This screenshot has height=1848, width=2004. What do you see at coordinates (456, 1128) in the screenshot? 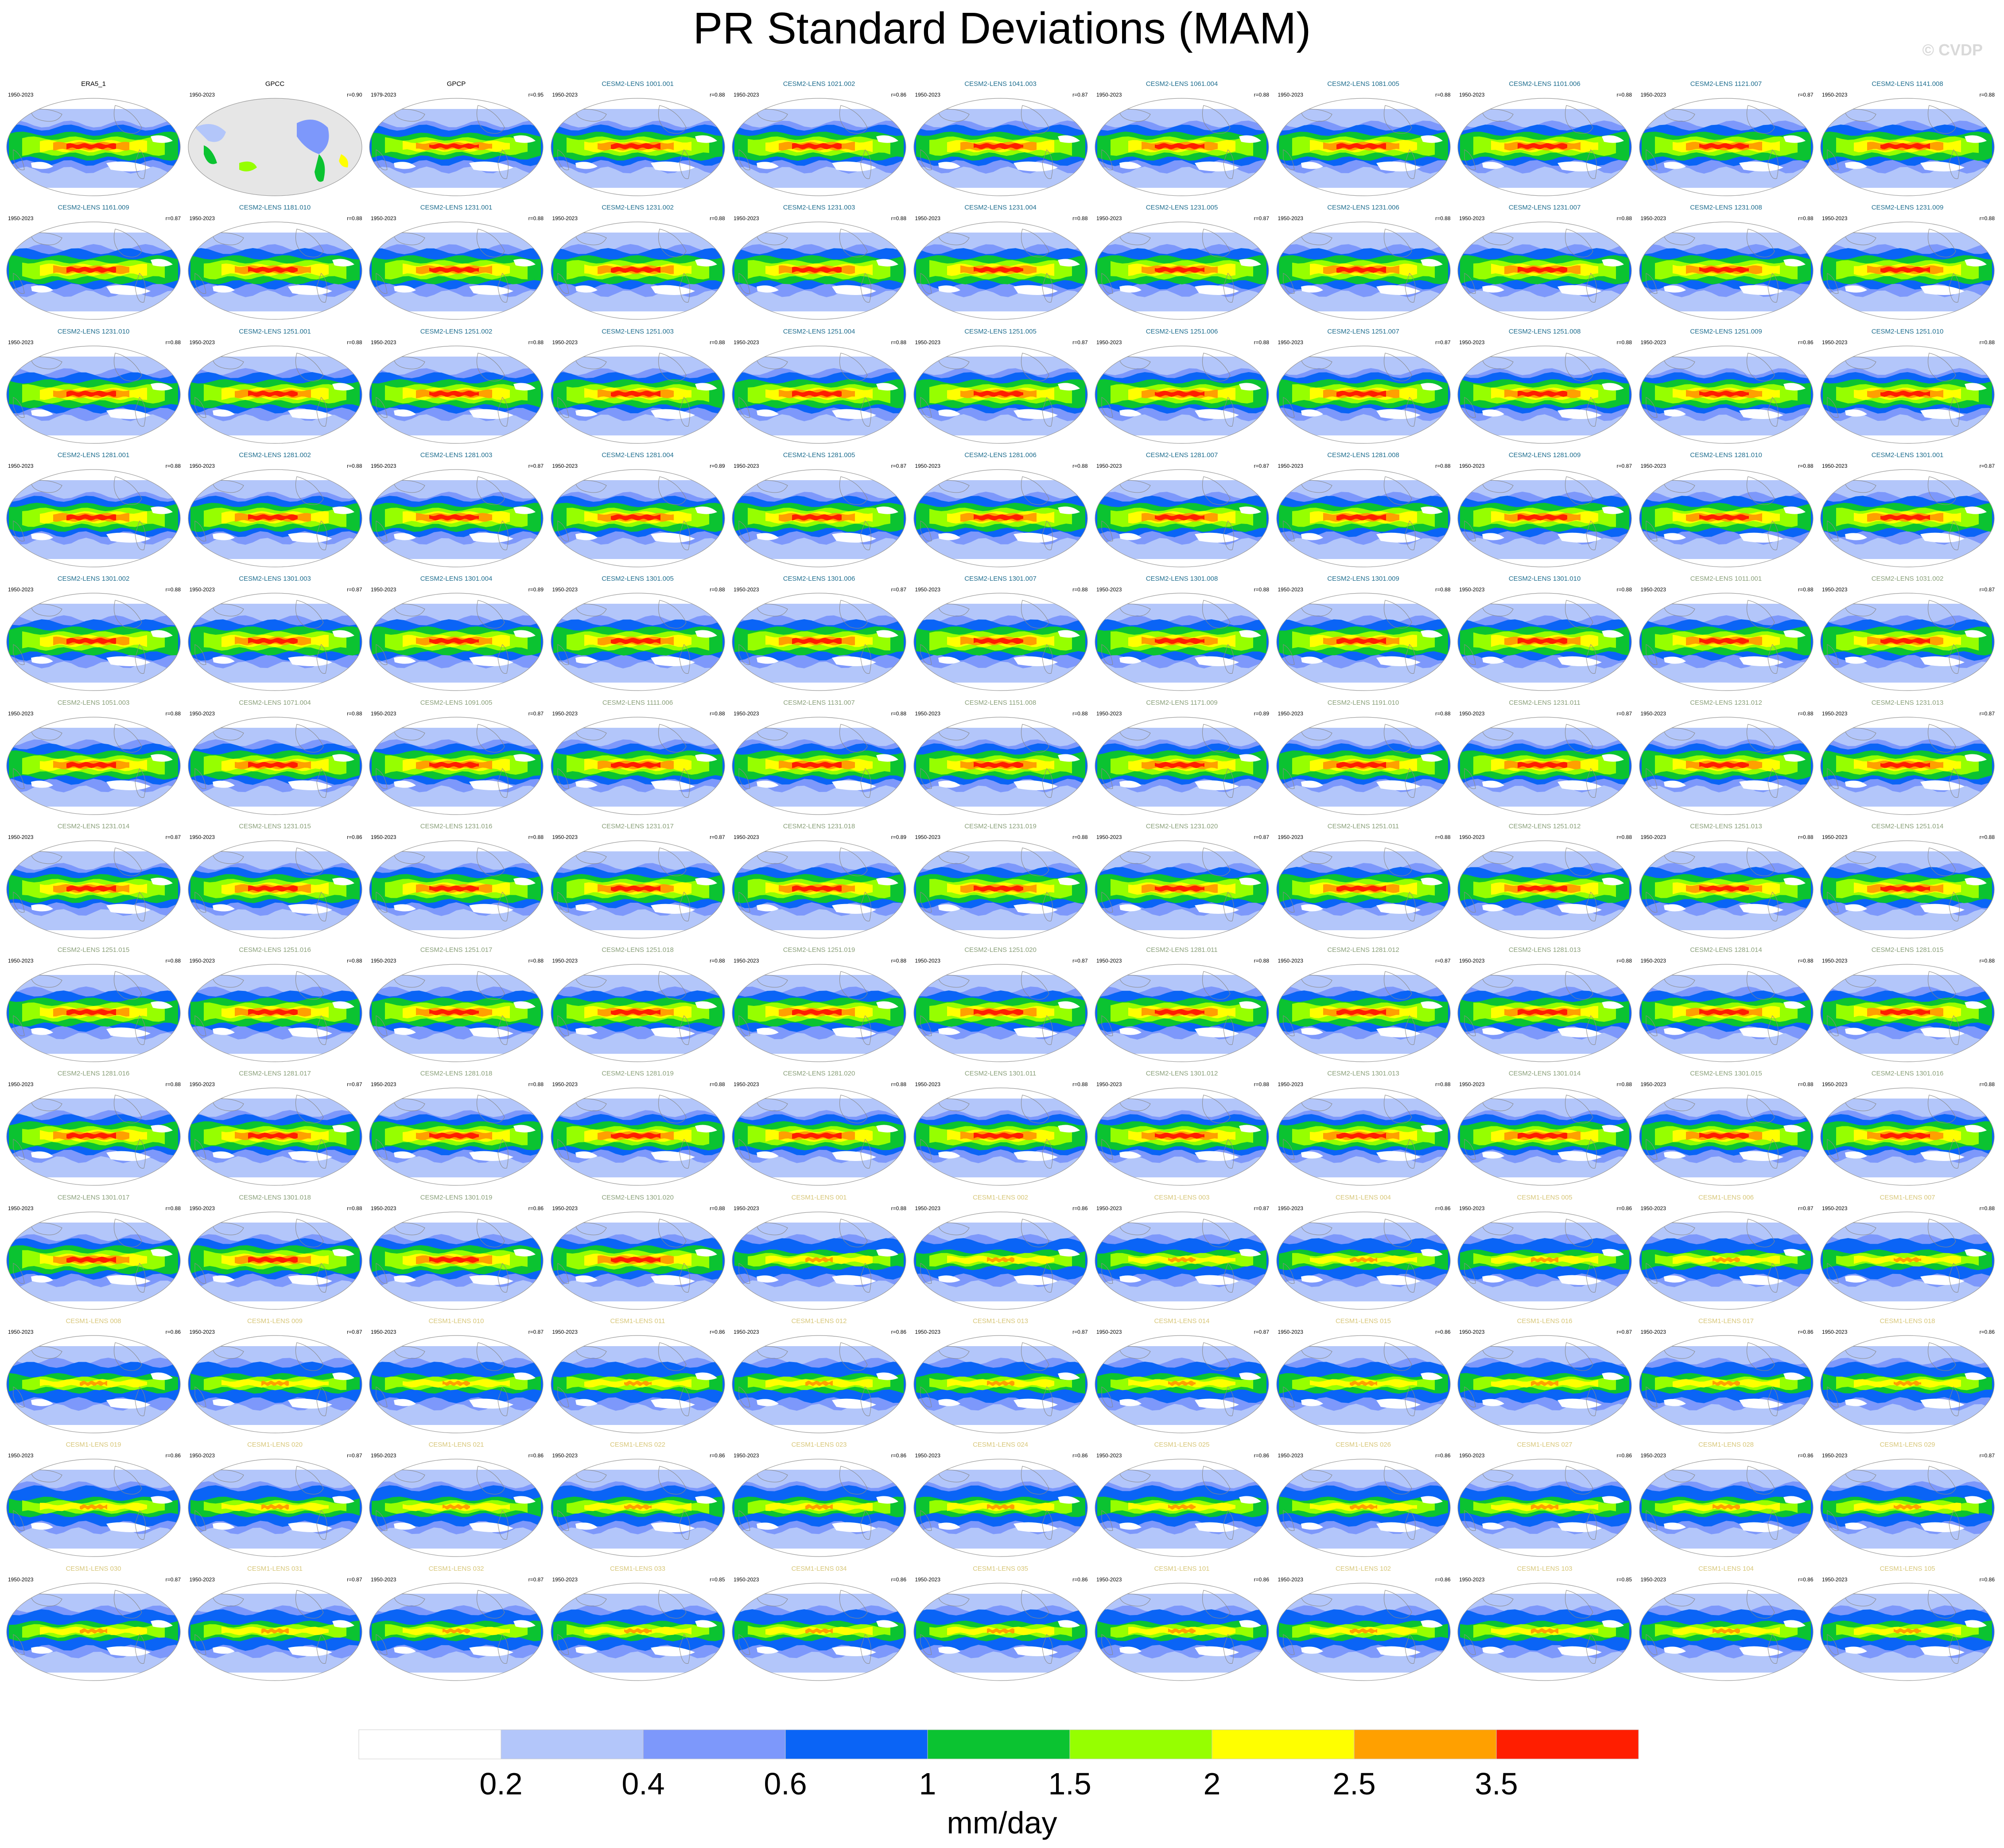
I see `map-panel: CESM2-LENS 1281.018 1950-2023 r=0.88` at bounding box center [456, 1128].